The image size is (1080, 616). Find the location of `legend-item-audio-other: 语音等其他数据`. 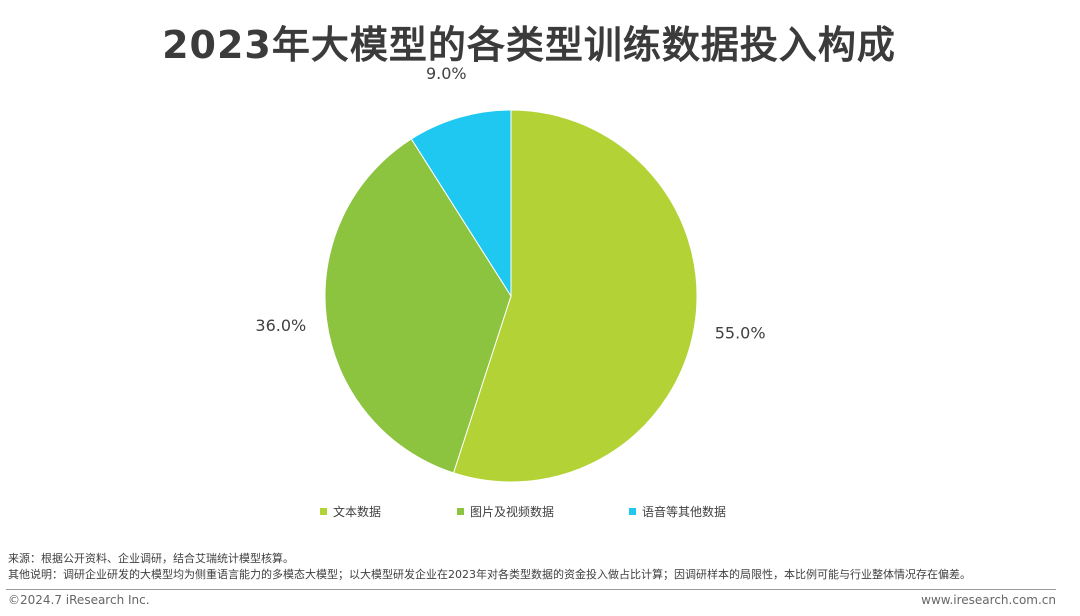

legend-item-audio-other: 语音等其他数据 is located at coordinates (677, 511).